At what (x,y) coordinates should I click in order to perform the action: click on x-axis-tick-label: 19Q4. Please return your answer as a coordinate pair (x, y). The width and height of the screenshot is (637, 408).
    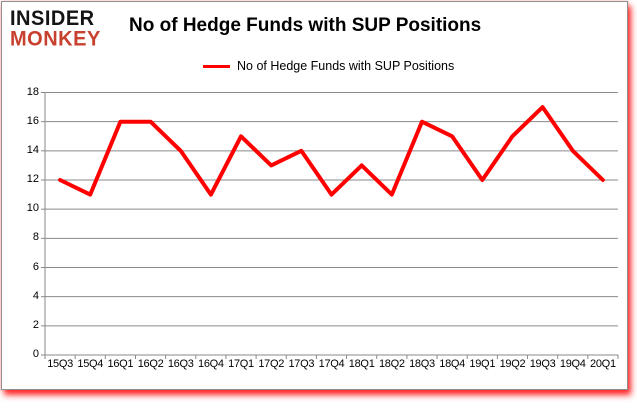
    Looking at the image, I should click on (572, 364).